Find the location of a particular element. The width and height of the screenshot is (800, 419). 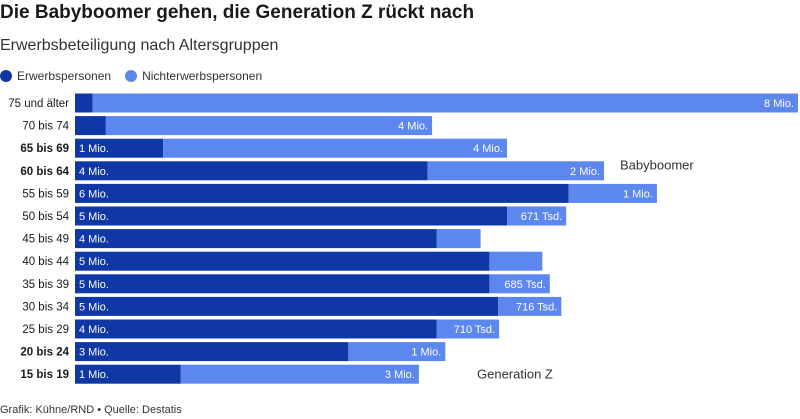

category-label-20-bis-24: 20 bis 24 is located at coordinates (44, 353).